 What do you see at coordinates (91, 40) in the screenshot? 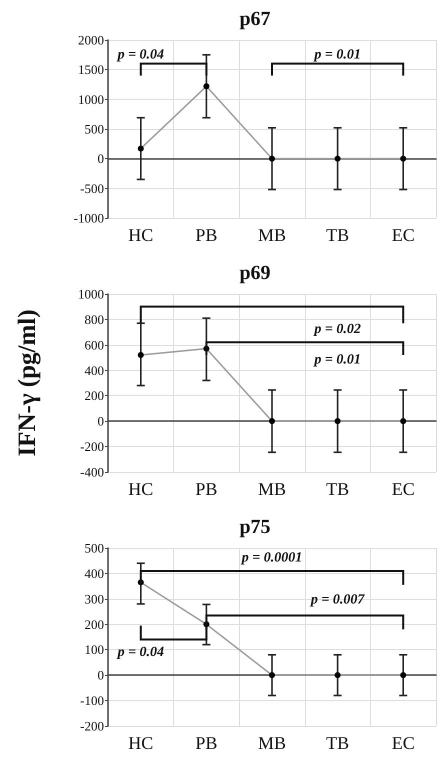
I see `y-tick-label: 2000` at bounding box center [91, 40].